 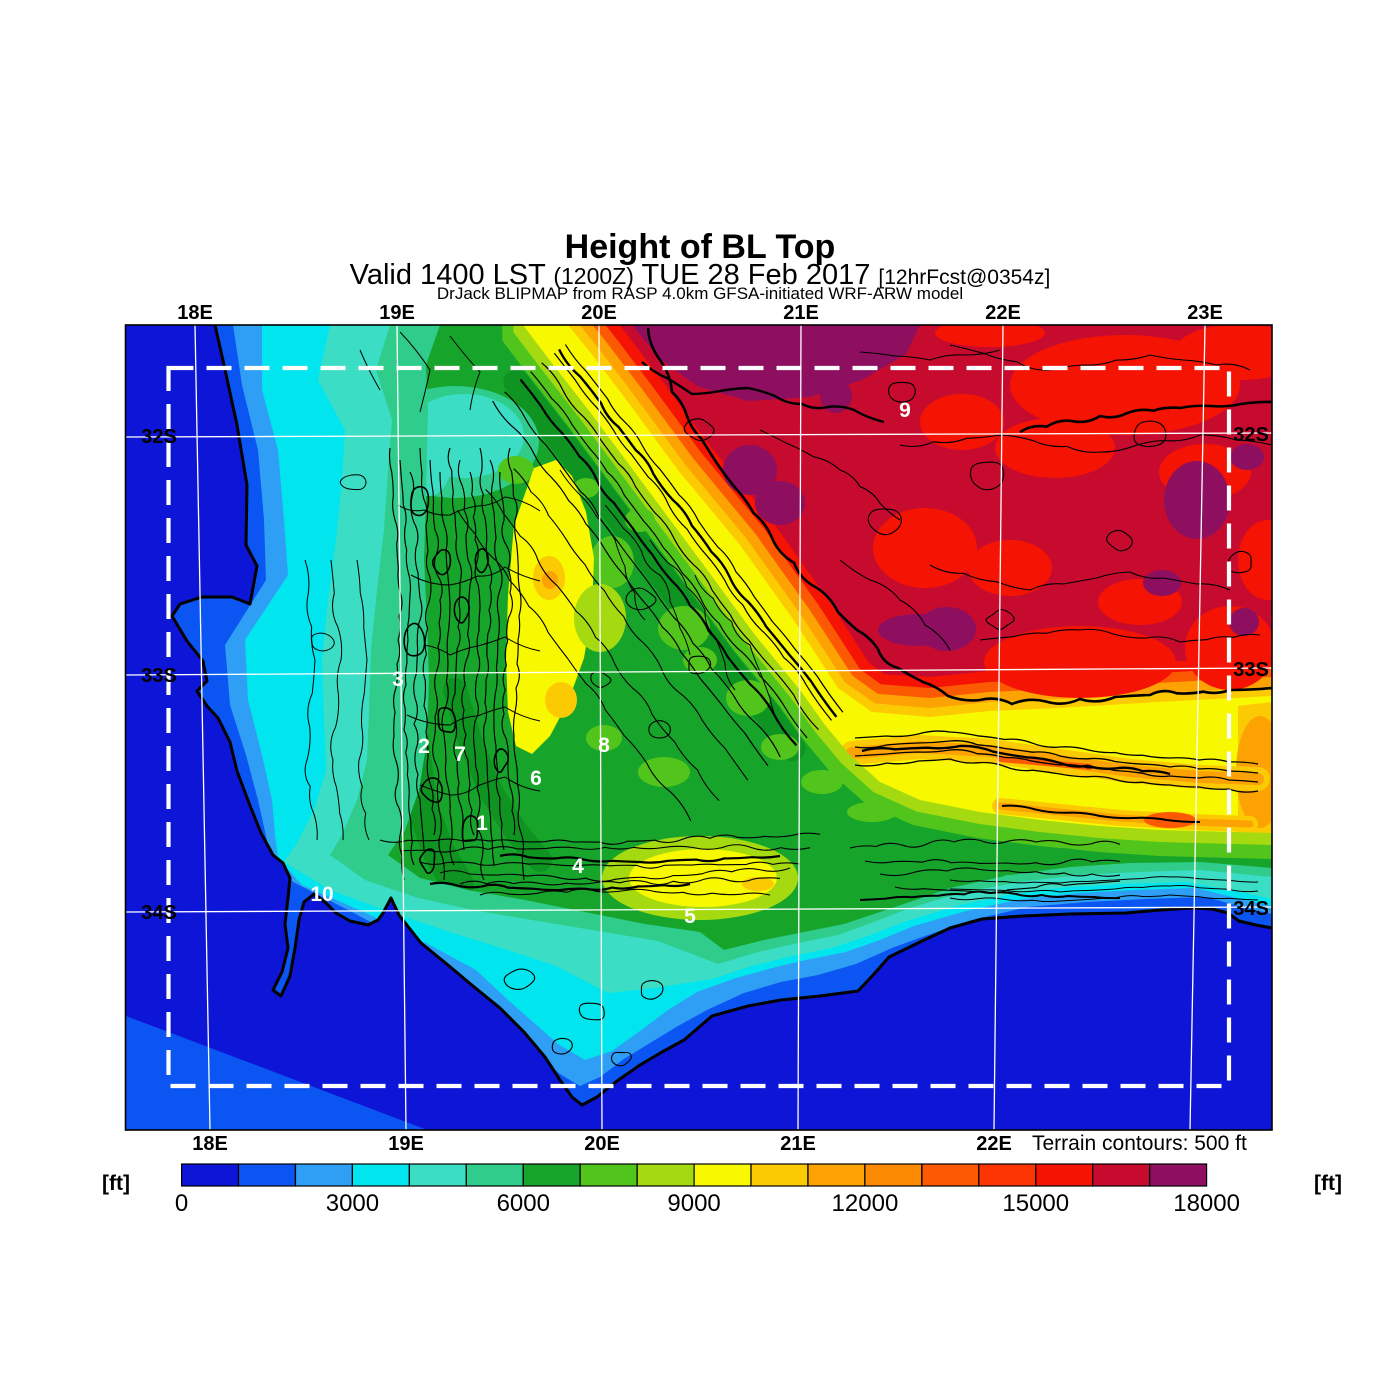 I want to click on svg-text: 8, so click(x=604, y=745).